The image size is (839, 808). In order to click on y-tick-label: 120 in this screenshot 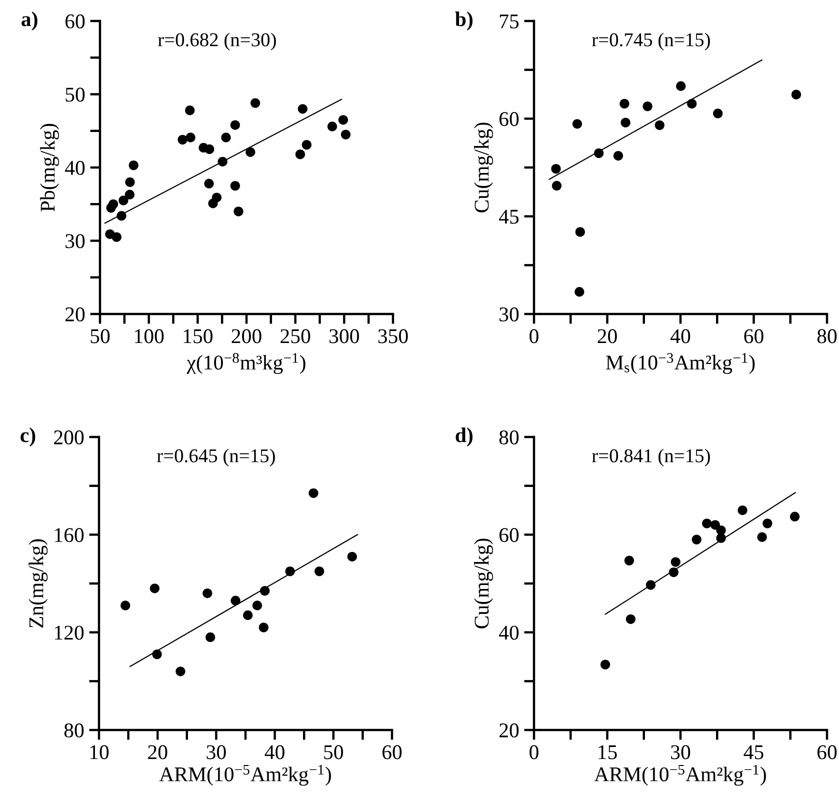, I will do `click(69, 633)`.